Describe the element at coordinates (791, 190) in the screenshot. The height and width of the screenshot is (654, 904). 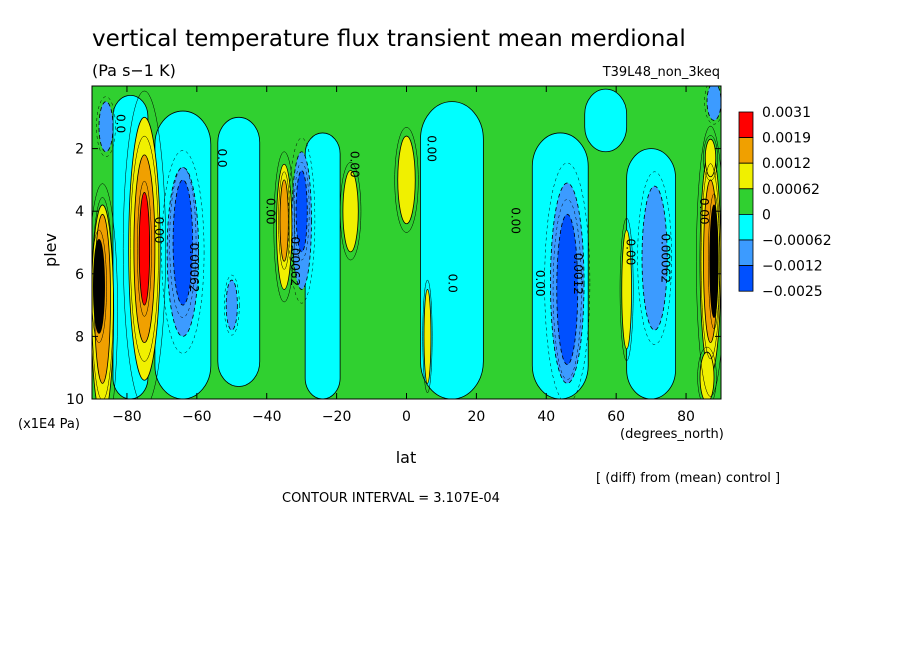
I see `colorbar-label-3: 0.00062` at that location.